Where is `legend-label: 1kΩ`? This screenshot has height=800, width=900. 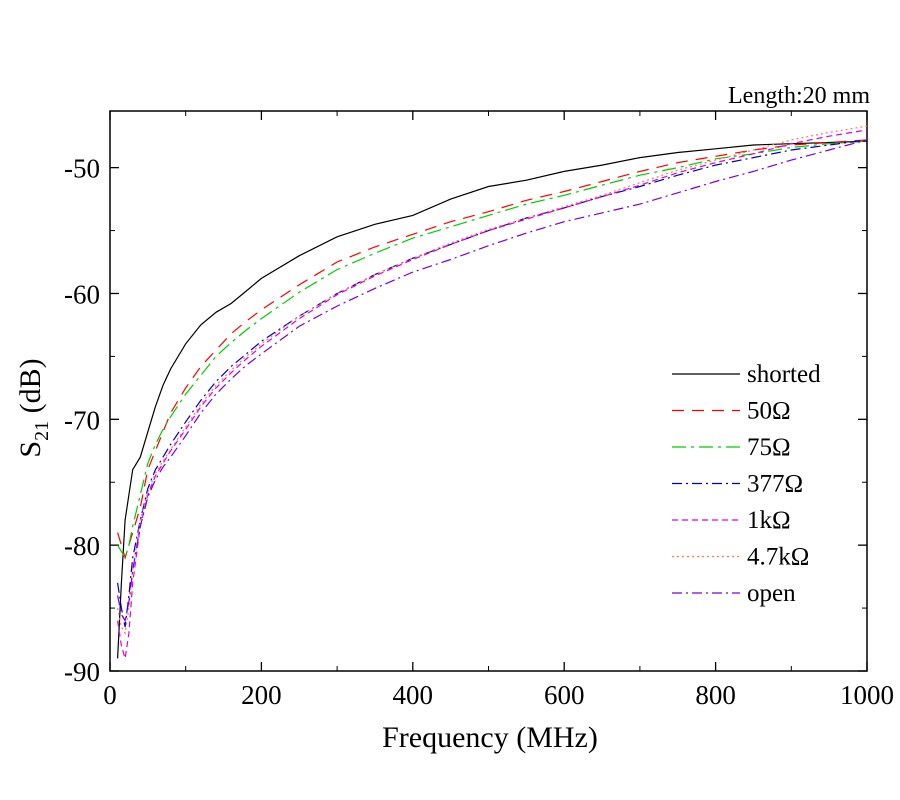 legend-label: 1kΩ is located at coordinates (769, 520).